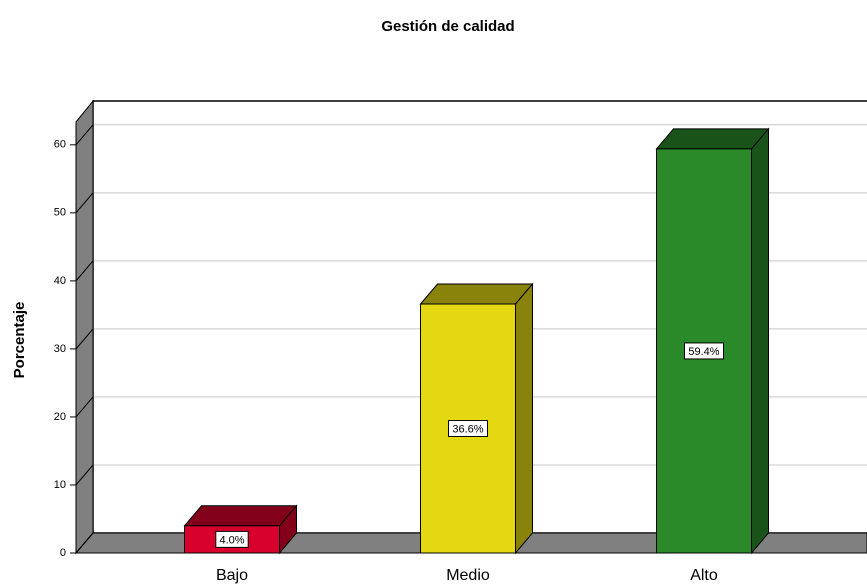 The width and height of the screenshot is (867, 586). Describe the element at coordinates (63, 553) in the screenshot. I see `y-tick-label: 0` at that location.